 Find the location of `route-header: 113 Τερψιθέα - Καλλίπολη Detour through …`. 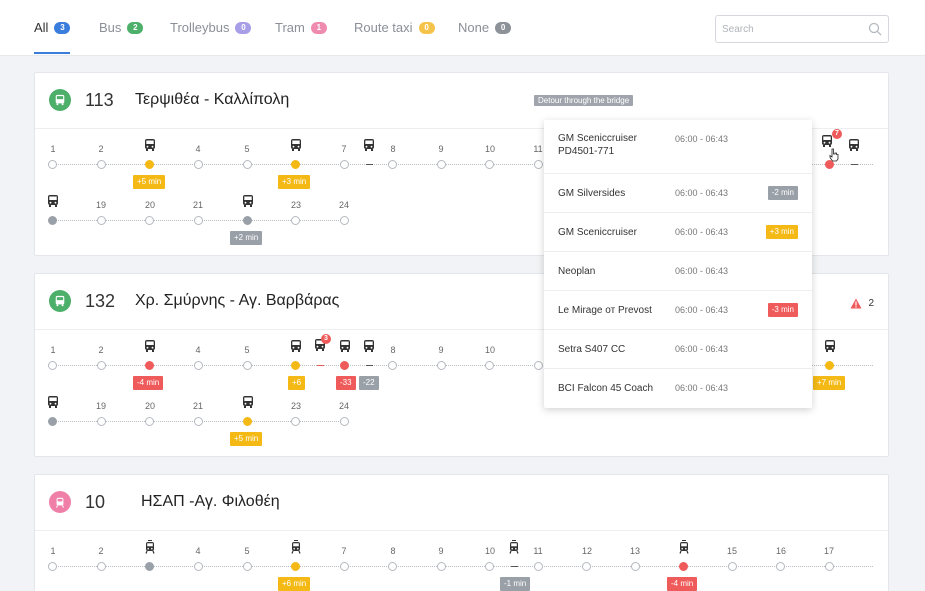

route-header: 113 Τερψιθέα - Καλλίπολη Detour through … is located at coordinates (461, 101).